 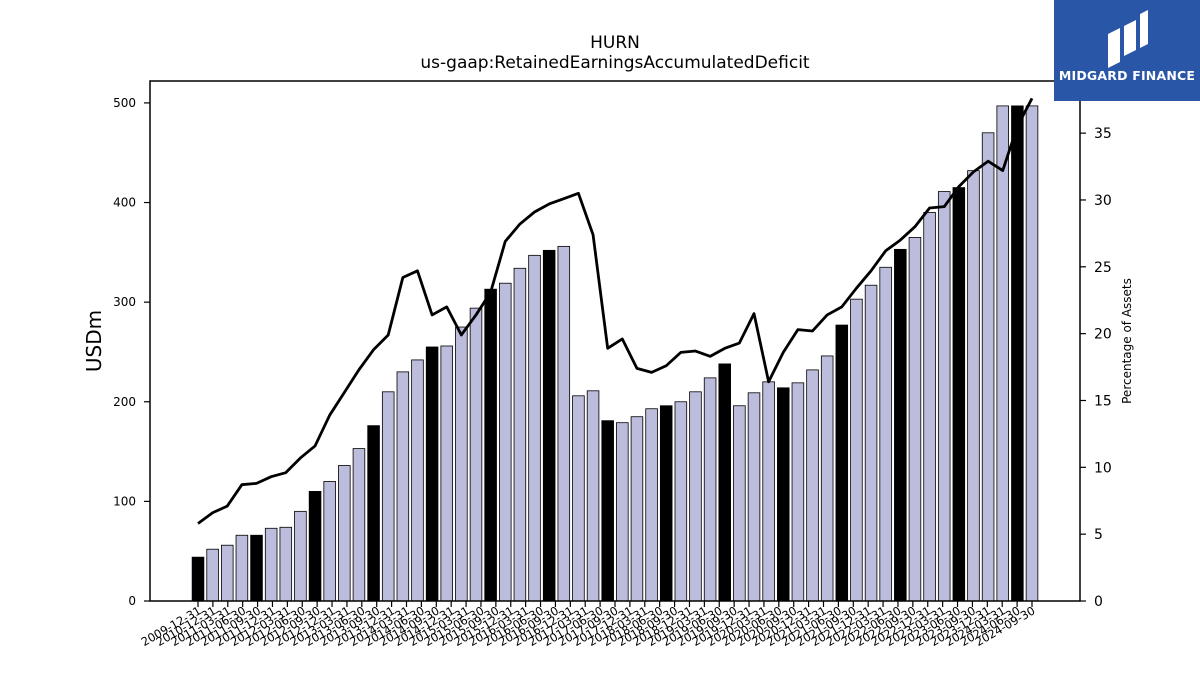 What do you see at coordinates (1128, 39) in the screenshot?
I see `logo-icon` at bounding box center [1128, 39].